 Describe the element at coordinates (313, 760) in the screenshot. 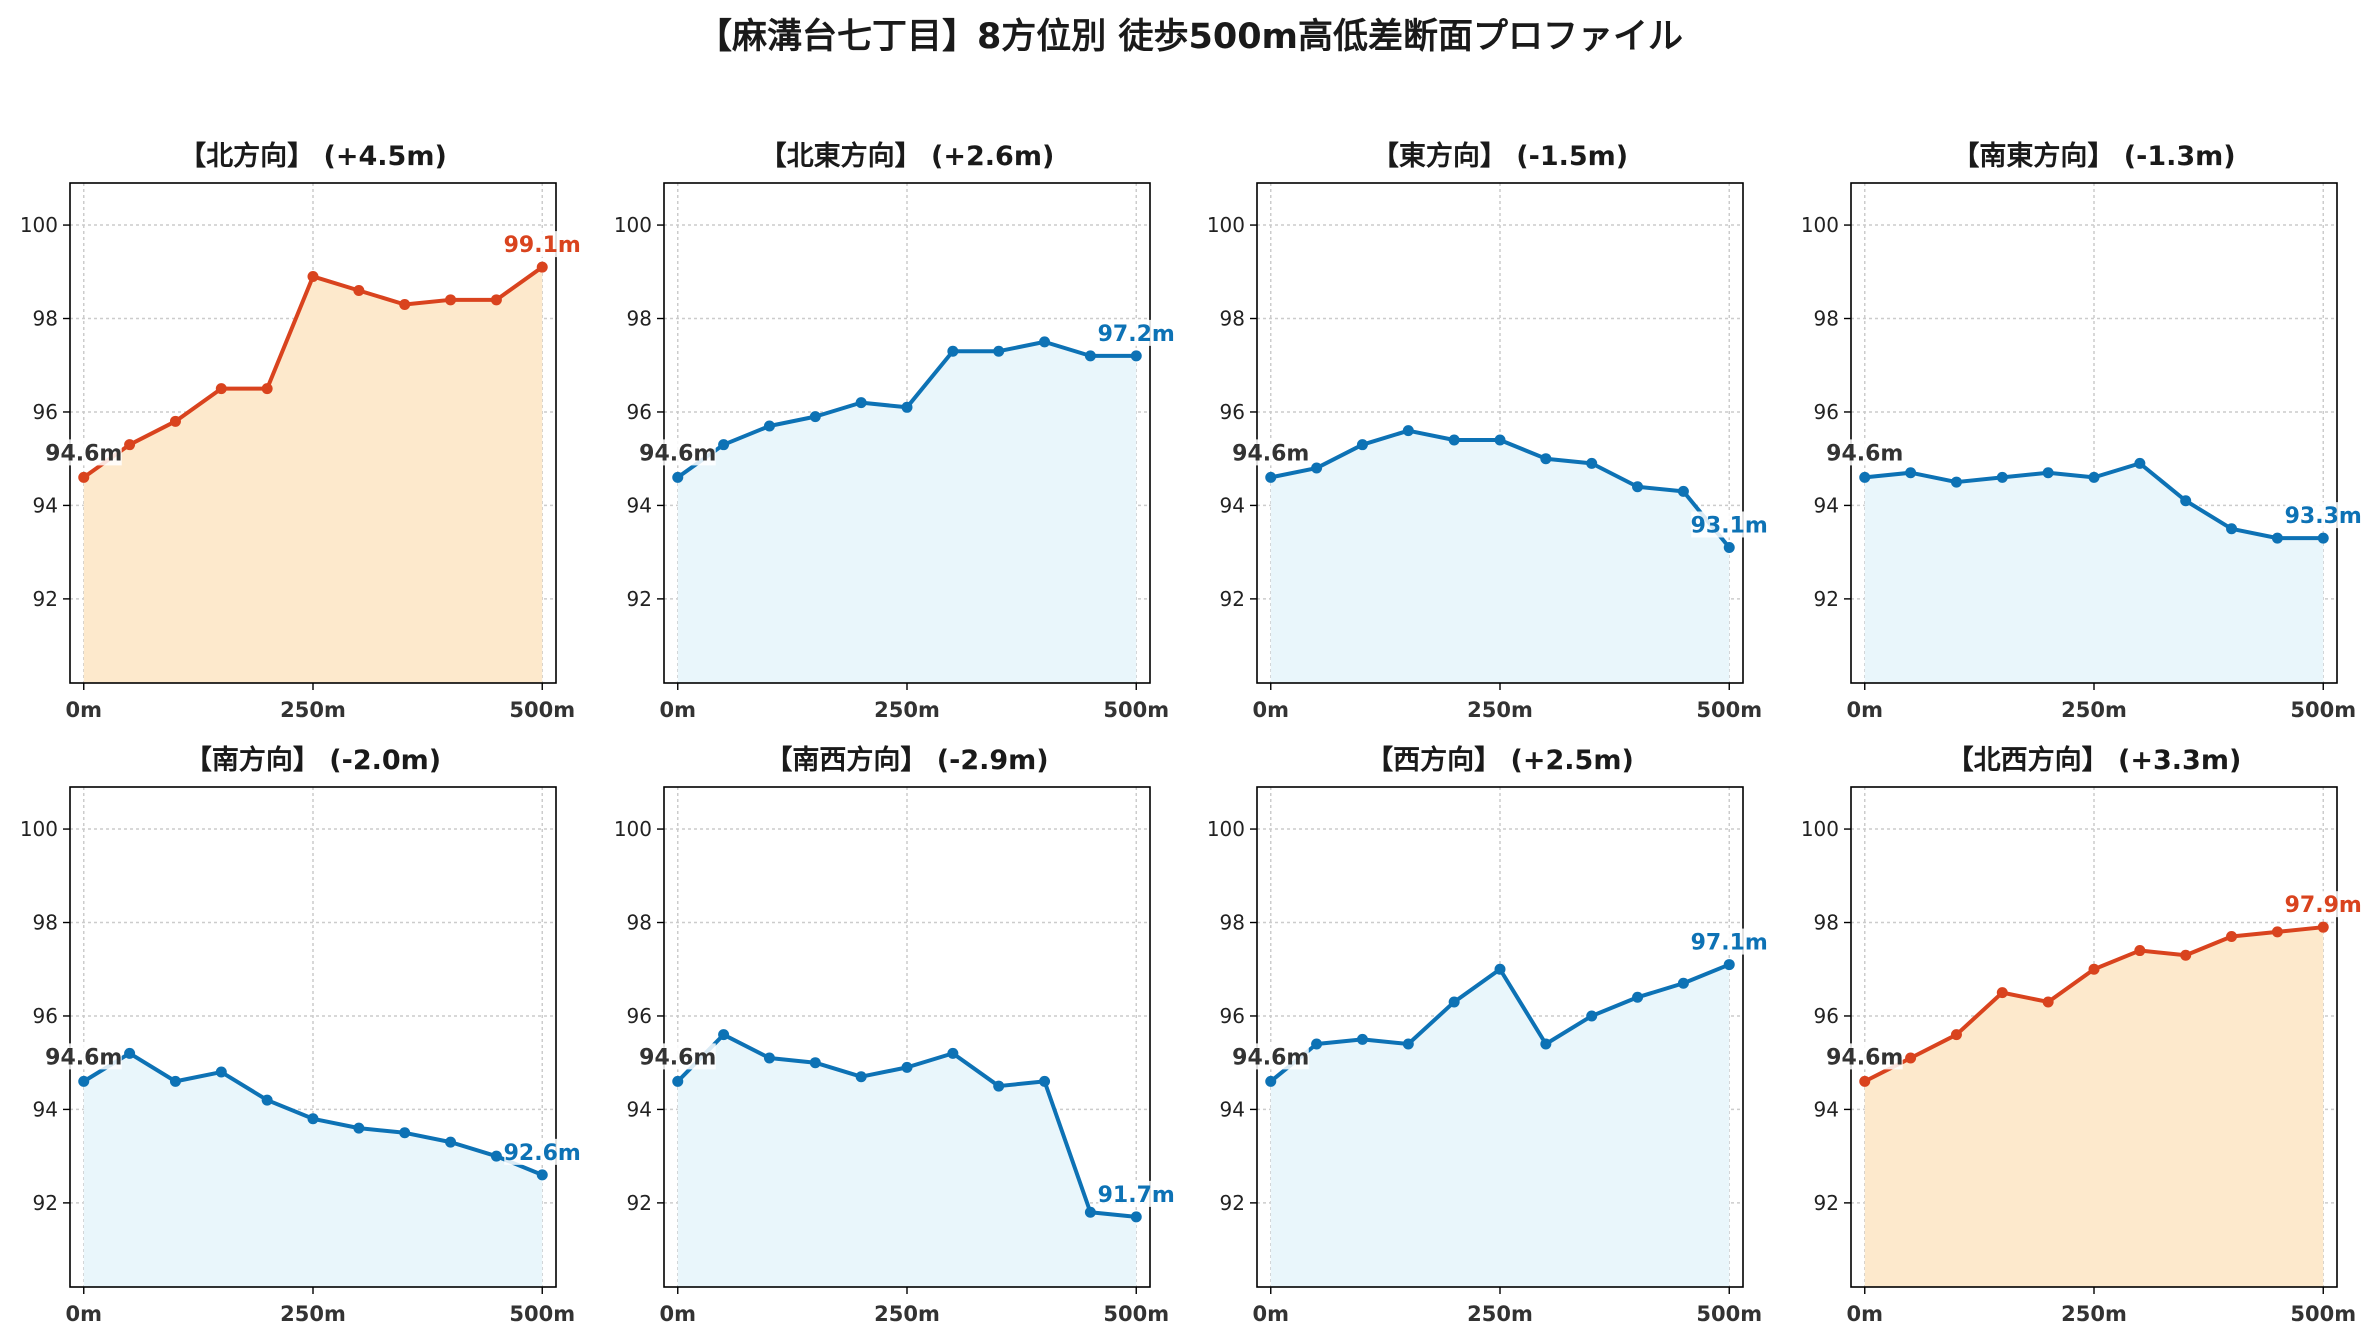

I see `subplot-title: 【南方向】 (-2.0m)` at that location.